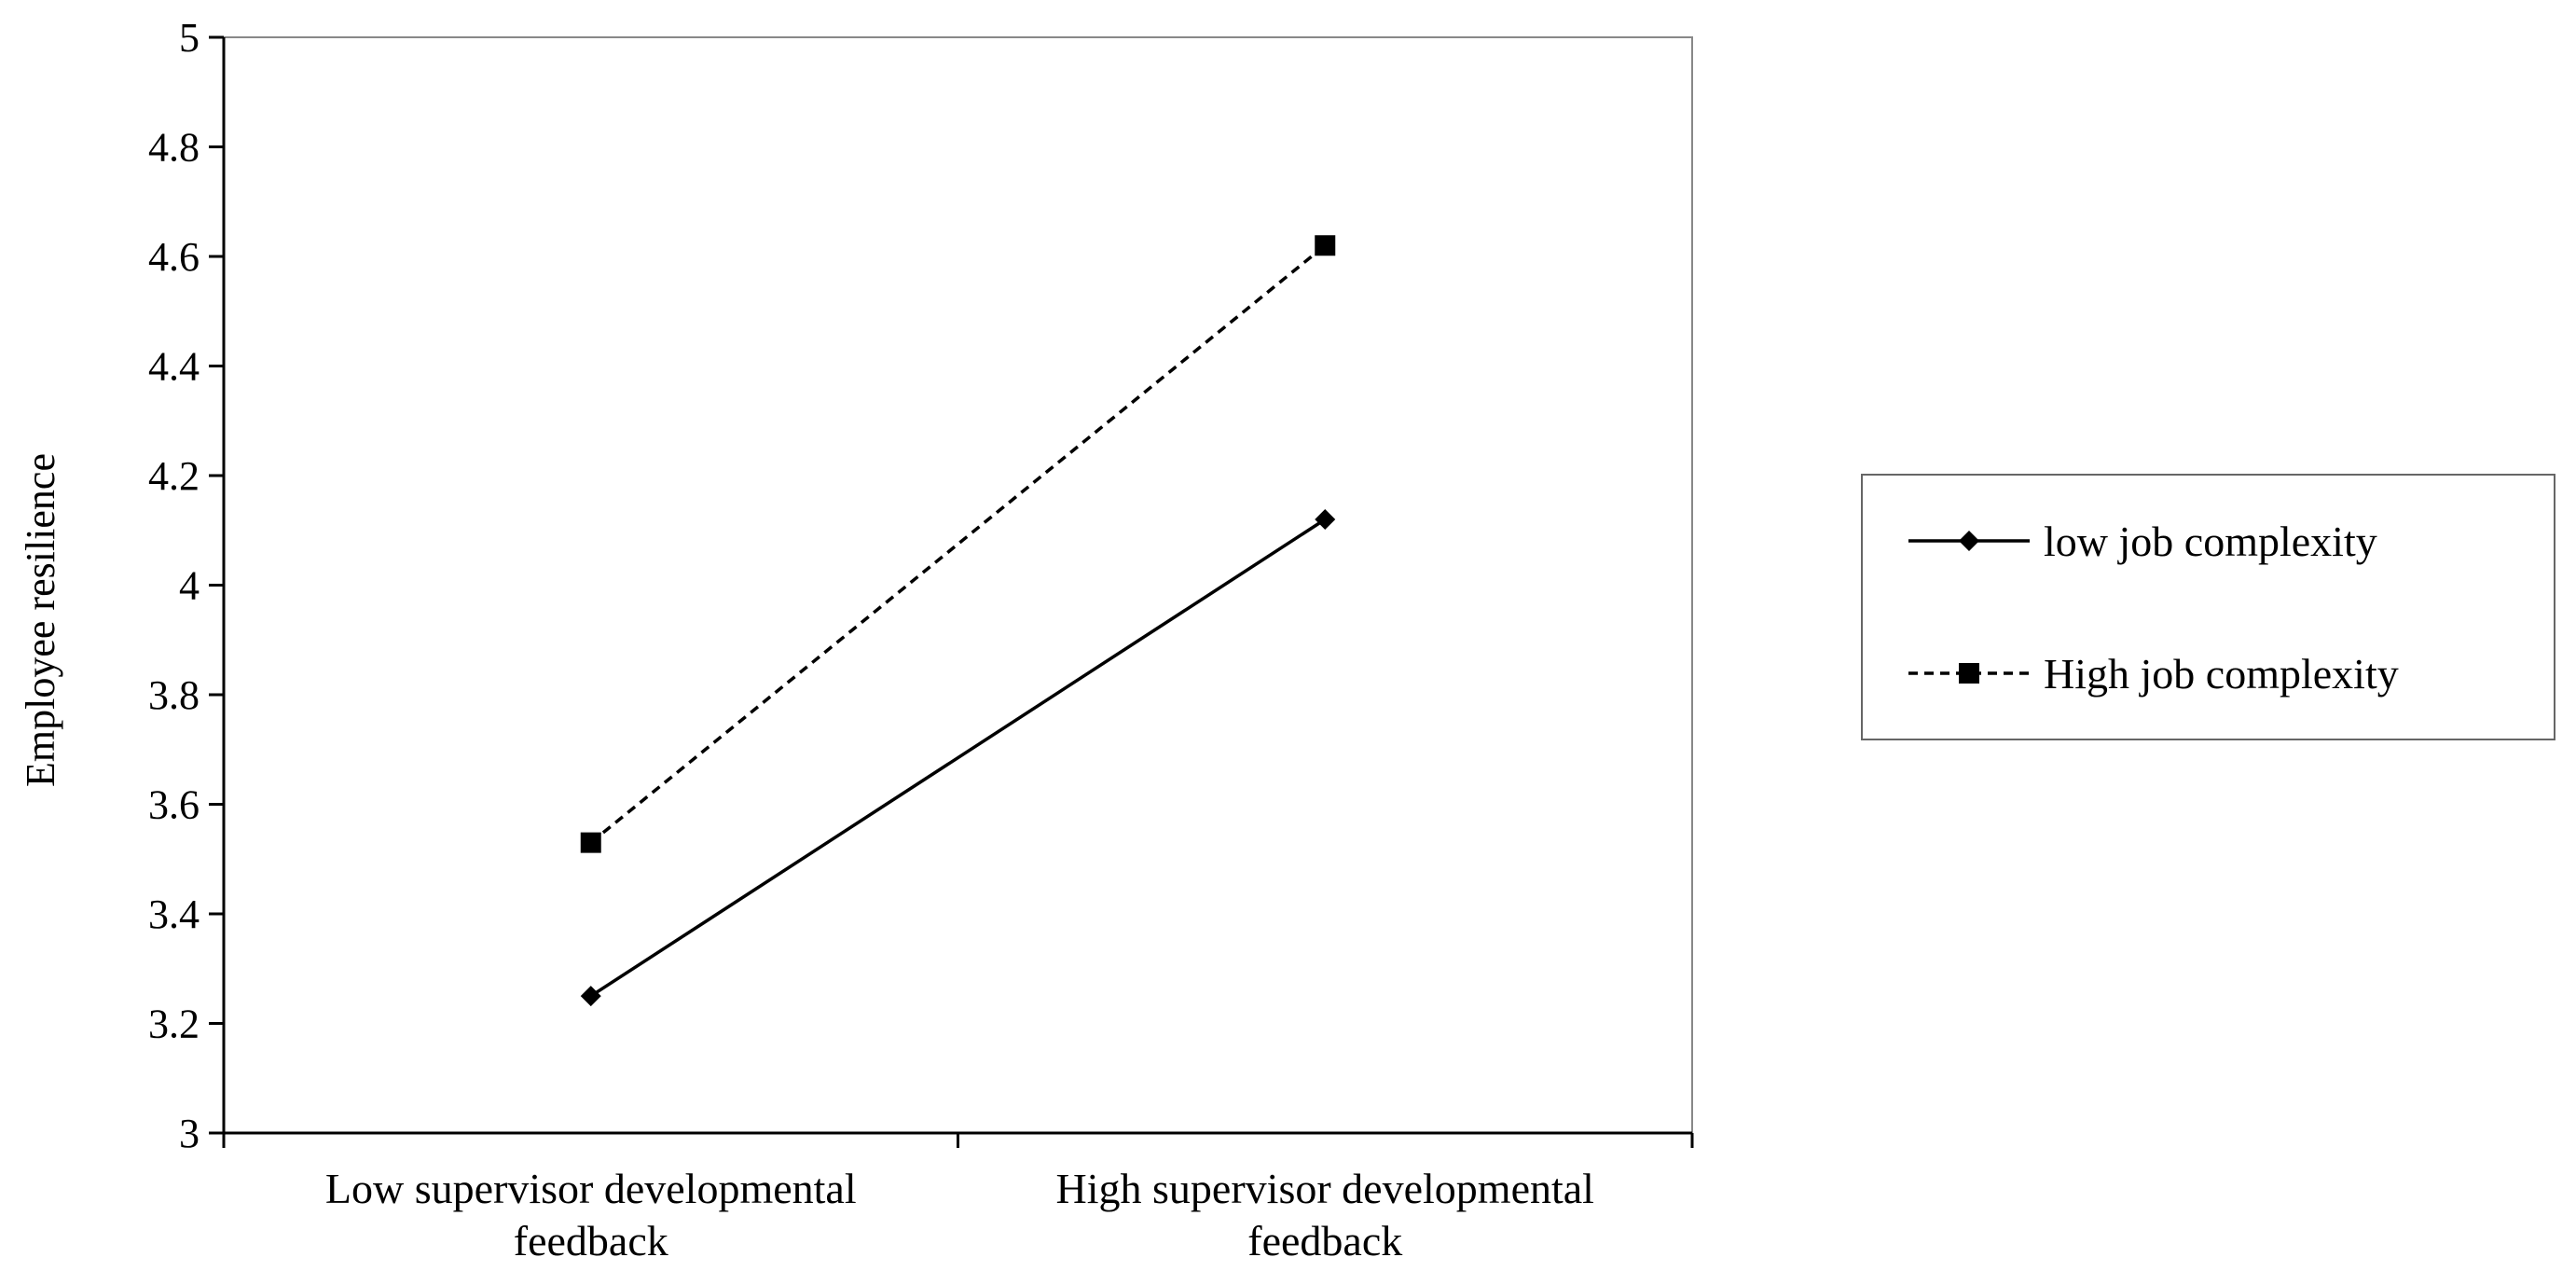  Describe the element at coordinates (189, 38) in the screenshot. I see `y-tick-label: 5` at that location.